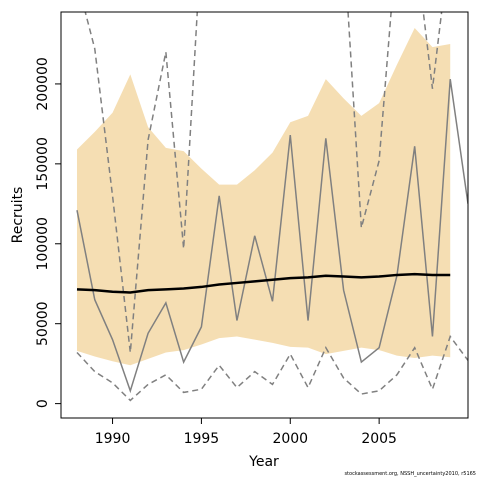 The image size is (480, 480). I want to click on y-axis-title: Recruits, so click(18, 215).